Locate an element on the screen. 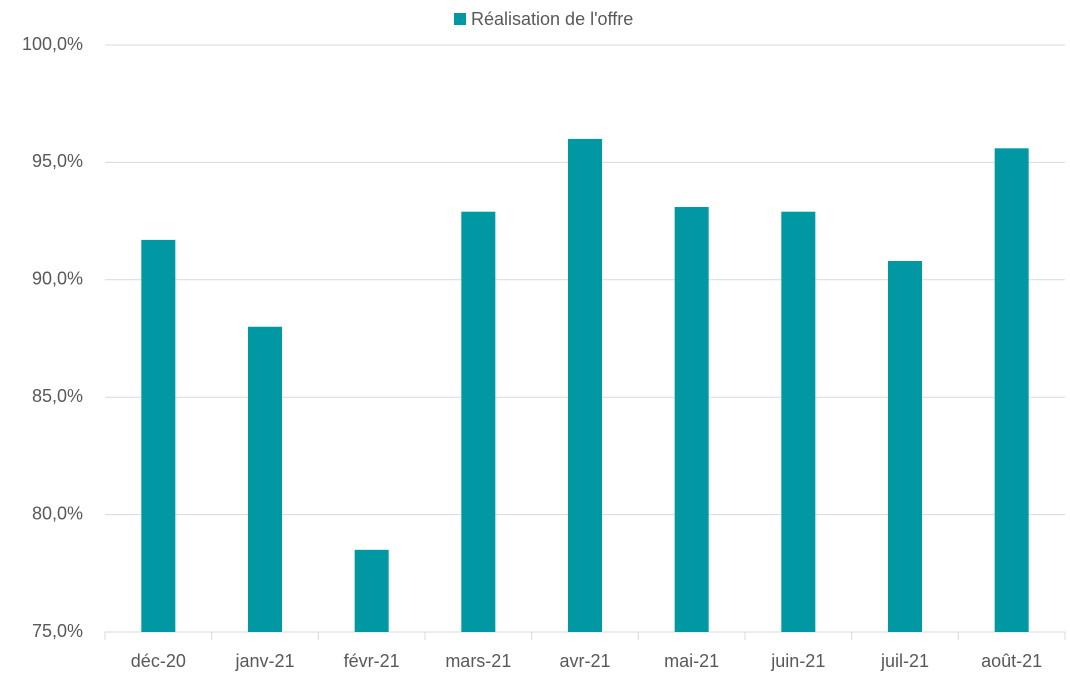  x-tick-label: déc-20 is located at coordinates (158, 661).